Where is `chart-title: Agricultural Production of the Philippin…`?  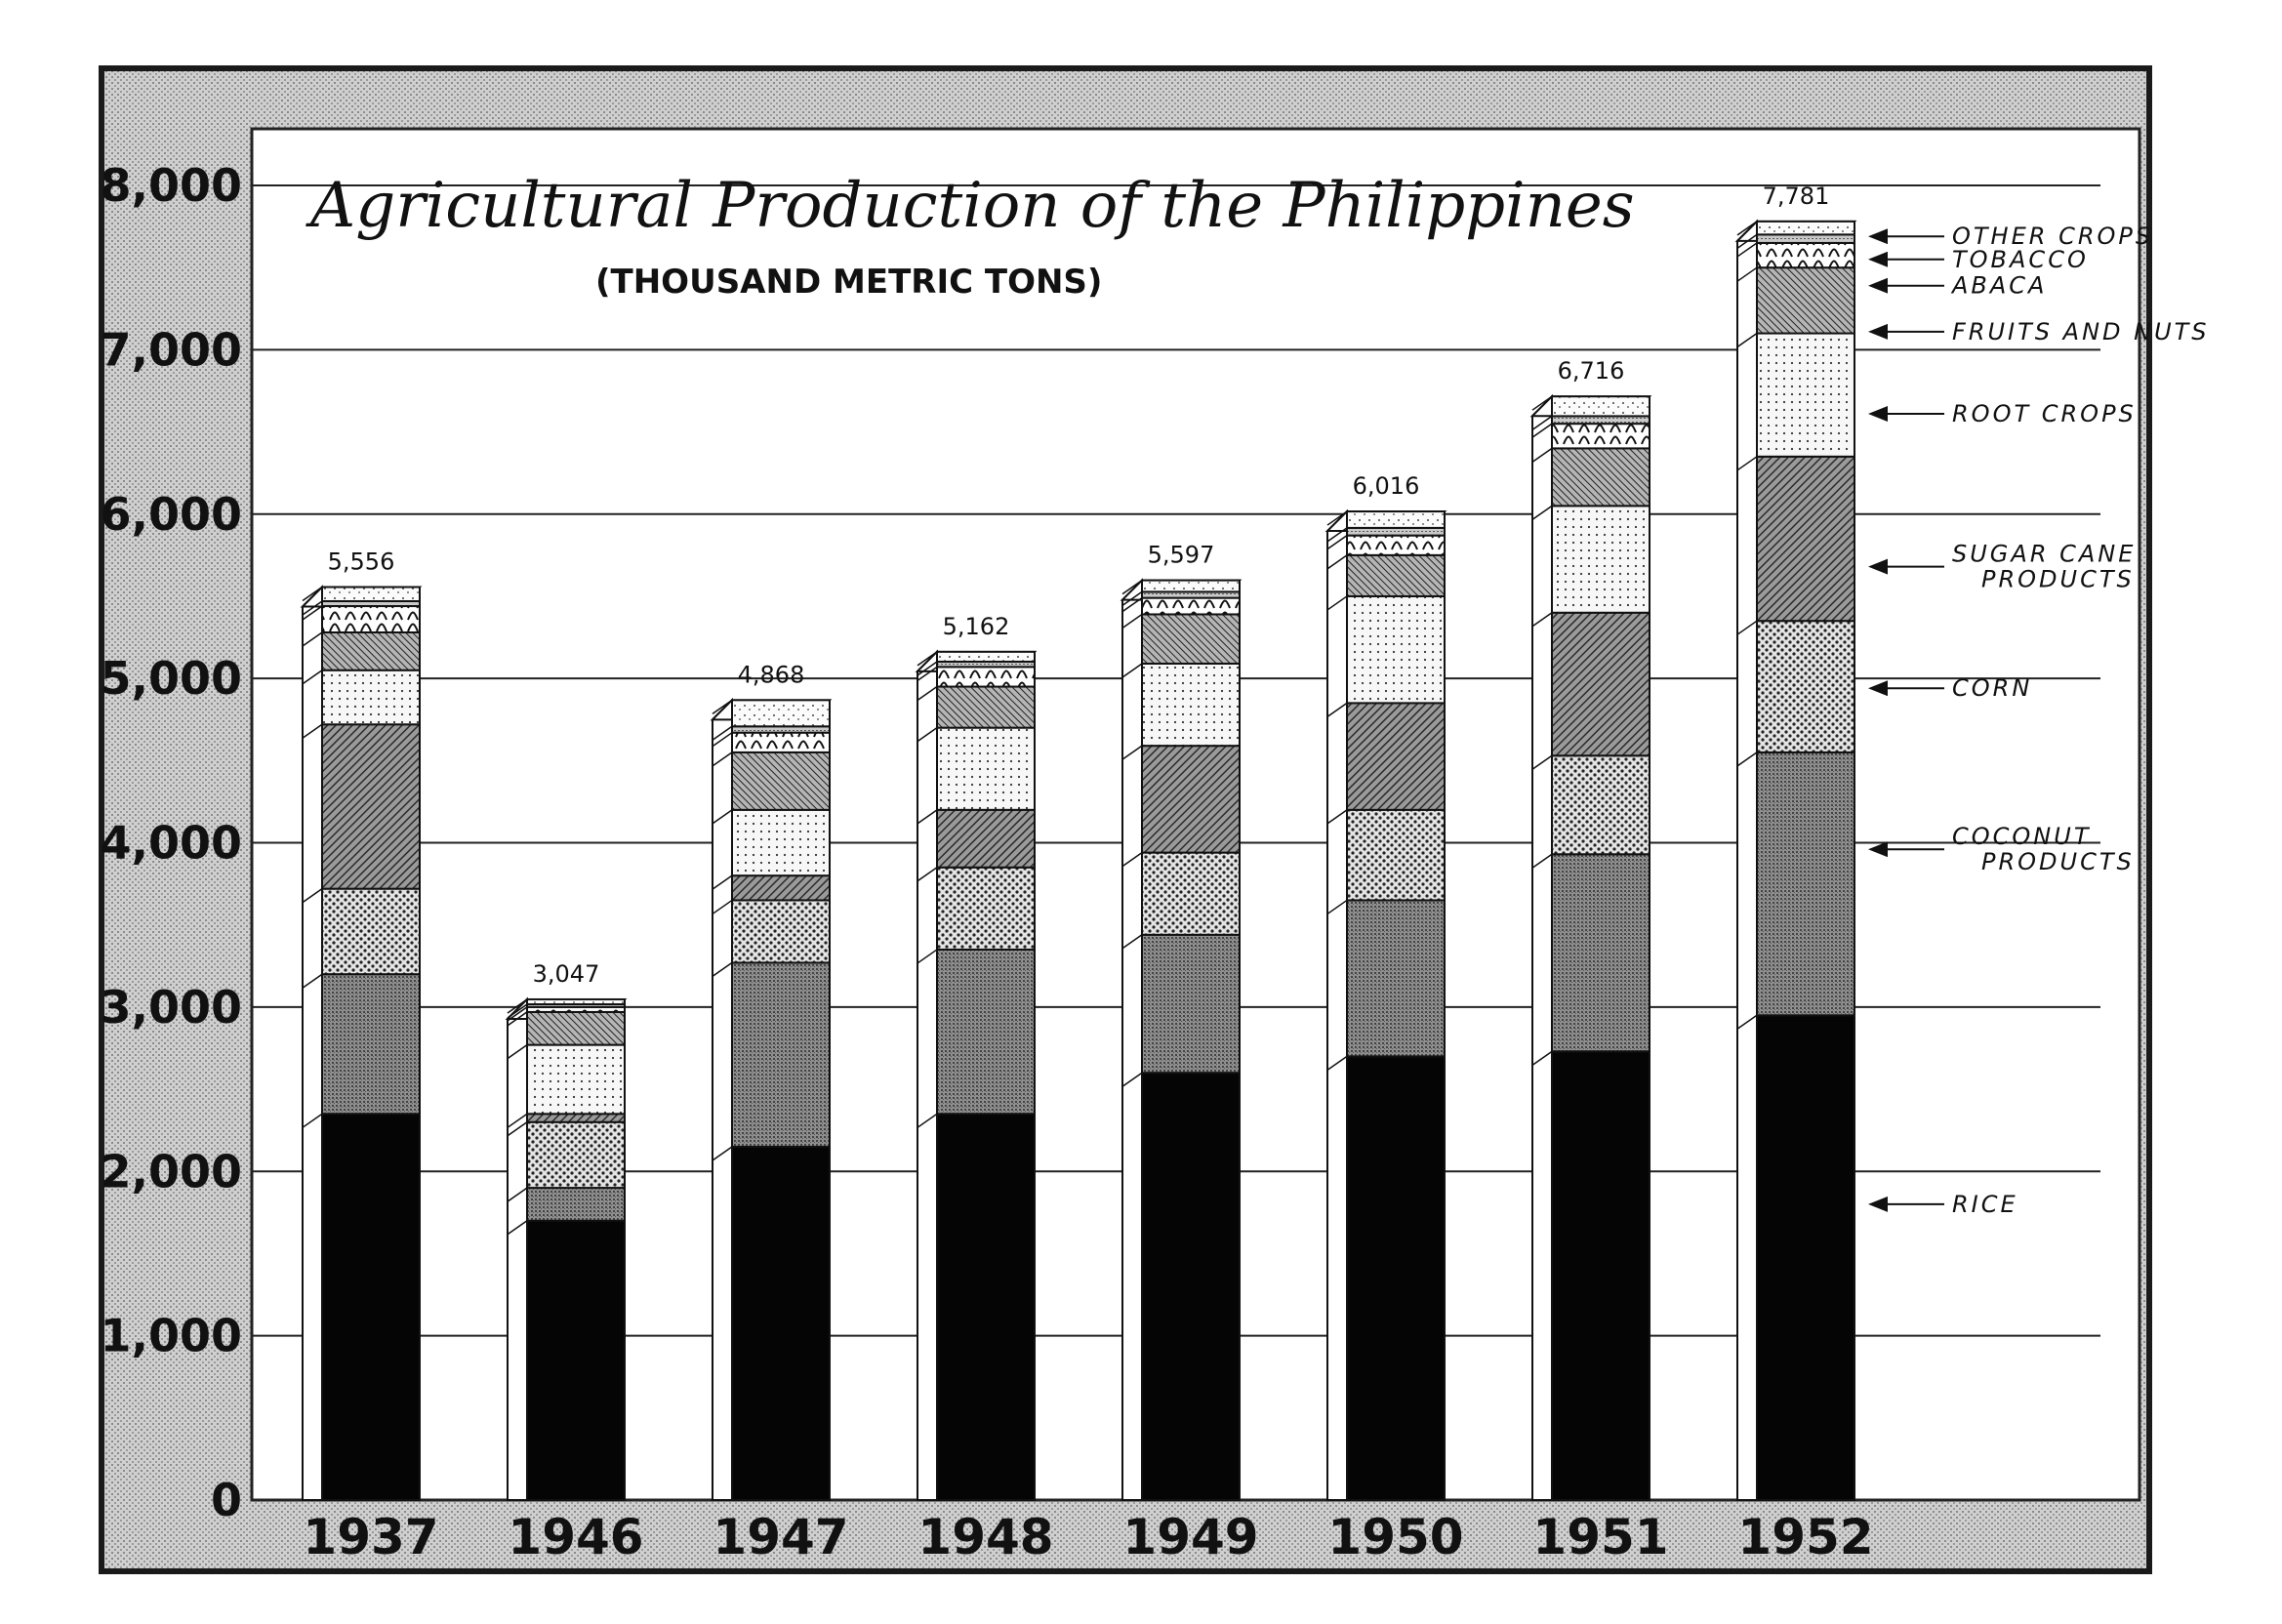 chart-title: Agricultural Production of the Philippin… is located at coordinates (971, 206).